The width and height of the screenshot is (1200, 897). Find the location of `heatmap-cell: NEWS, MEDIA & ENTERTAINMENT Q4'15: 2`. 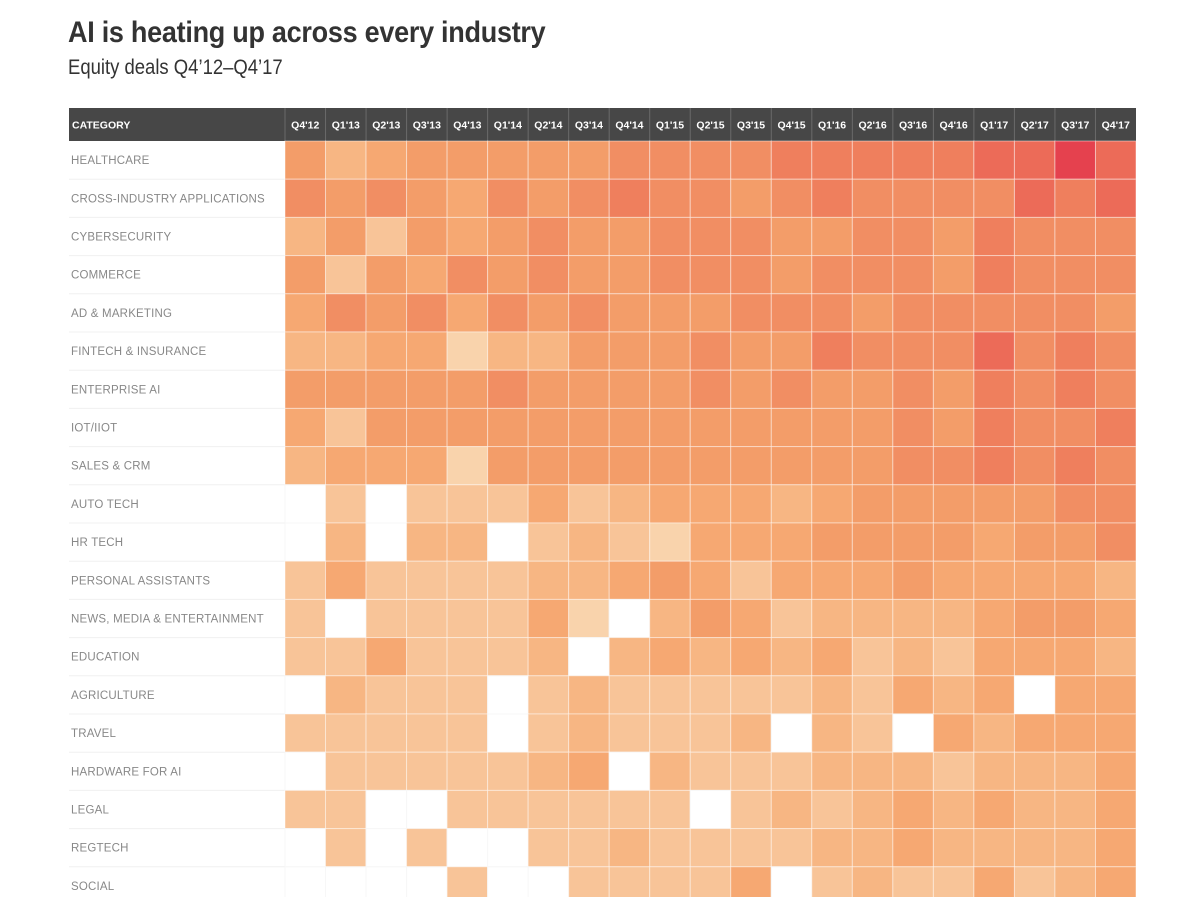

heatmap-cell: NEWS, MEDIA & ENTERTAINMENT Q4'15: 2 is located at coordinates (791, 618).